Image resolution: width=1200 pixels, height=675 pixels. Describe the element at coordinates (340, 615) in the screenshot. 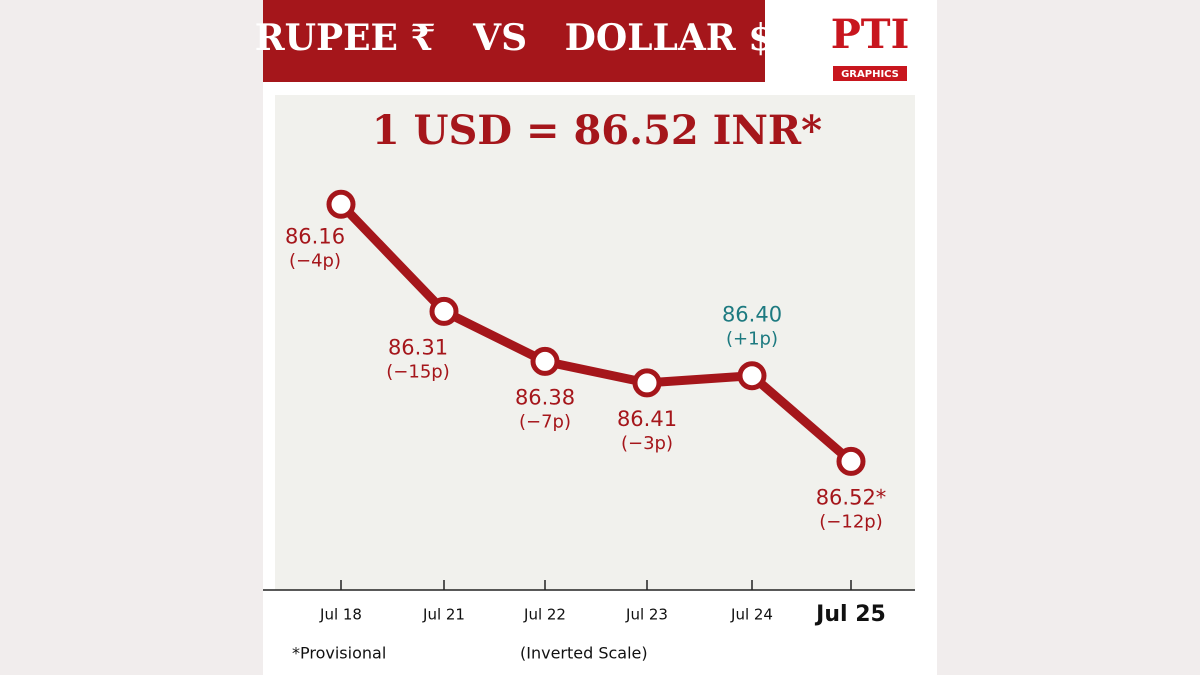

I see `x-tick-label: Jul 18` at that location.